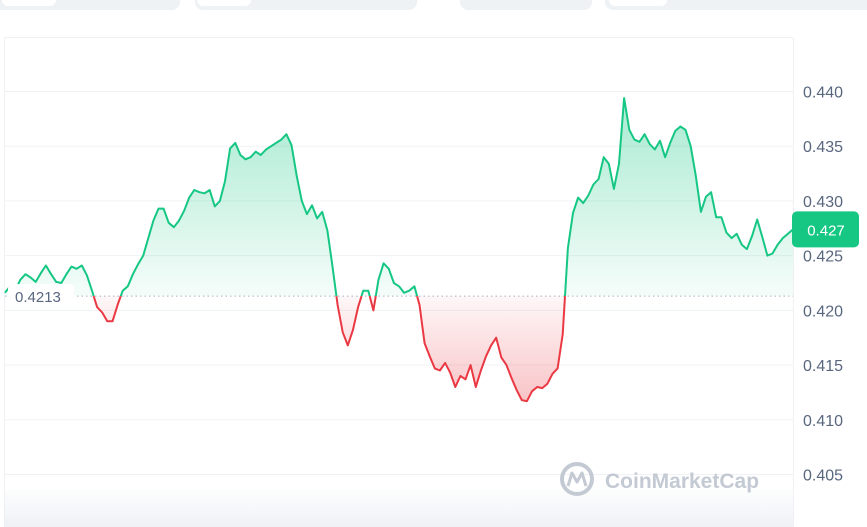 The height and width of the screenshot is (527, 867). I want to click on y-tick-label: 0.440, so click(823, 93).